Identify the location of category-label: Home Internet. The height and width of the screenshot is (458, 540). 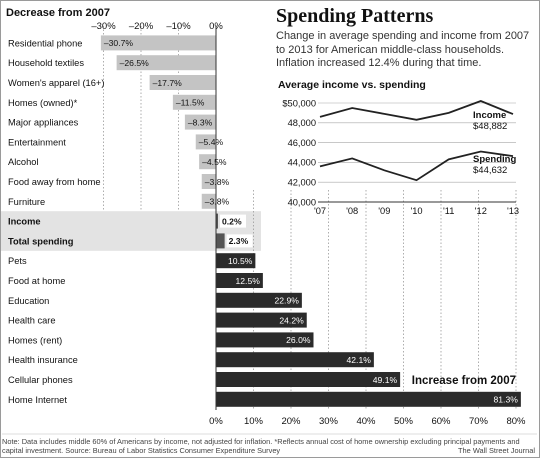
(37, 400).